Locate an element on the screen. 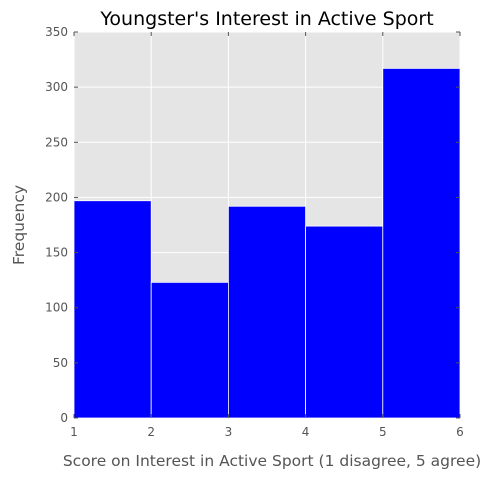 Image resolution: width=501 pixels, height=479 pixels. x-tick-label: 4 is located at coordinates (306, 432).